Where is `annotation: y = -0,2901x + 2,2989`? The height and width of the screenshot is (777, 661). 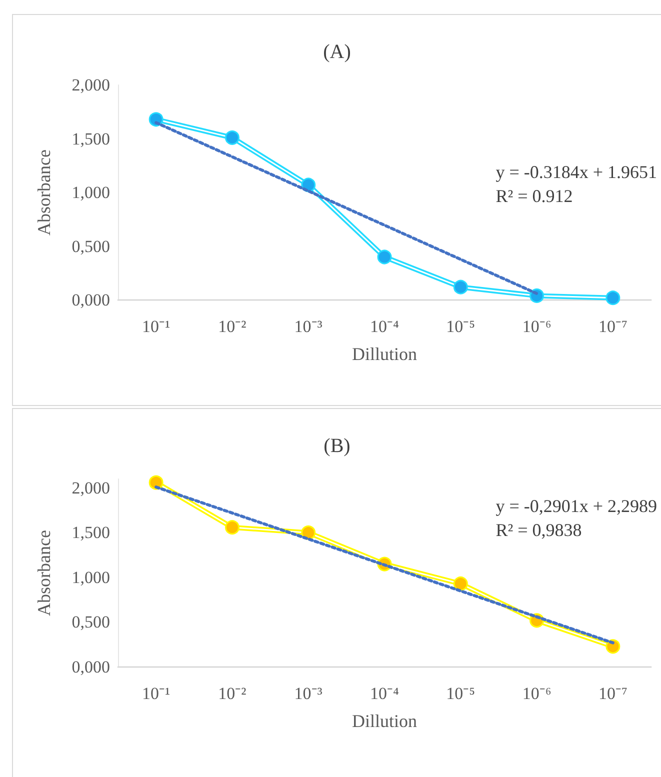 annotation: y = -0,2901x + 2,2989 is located at coordinates (576, 506).